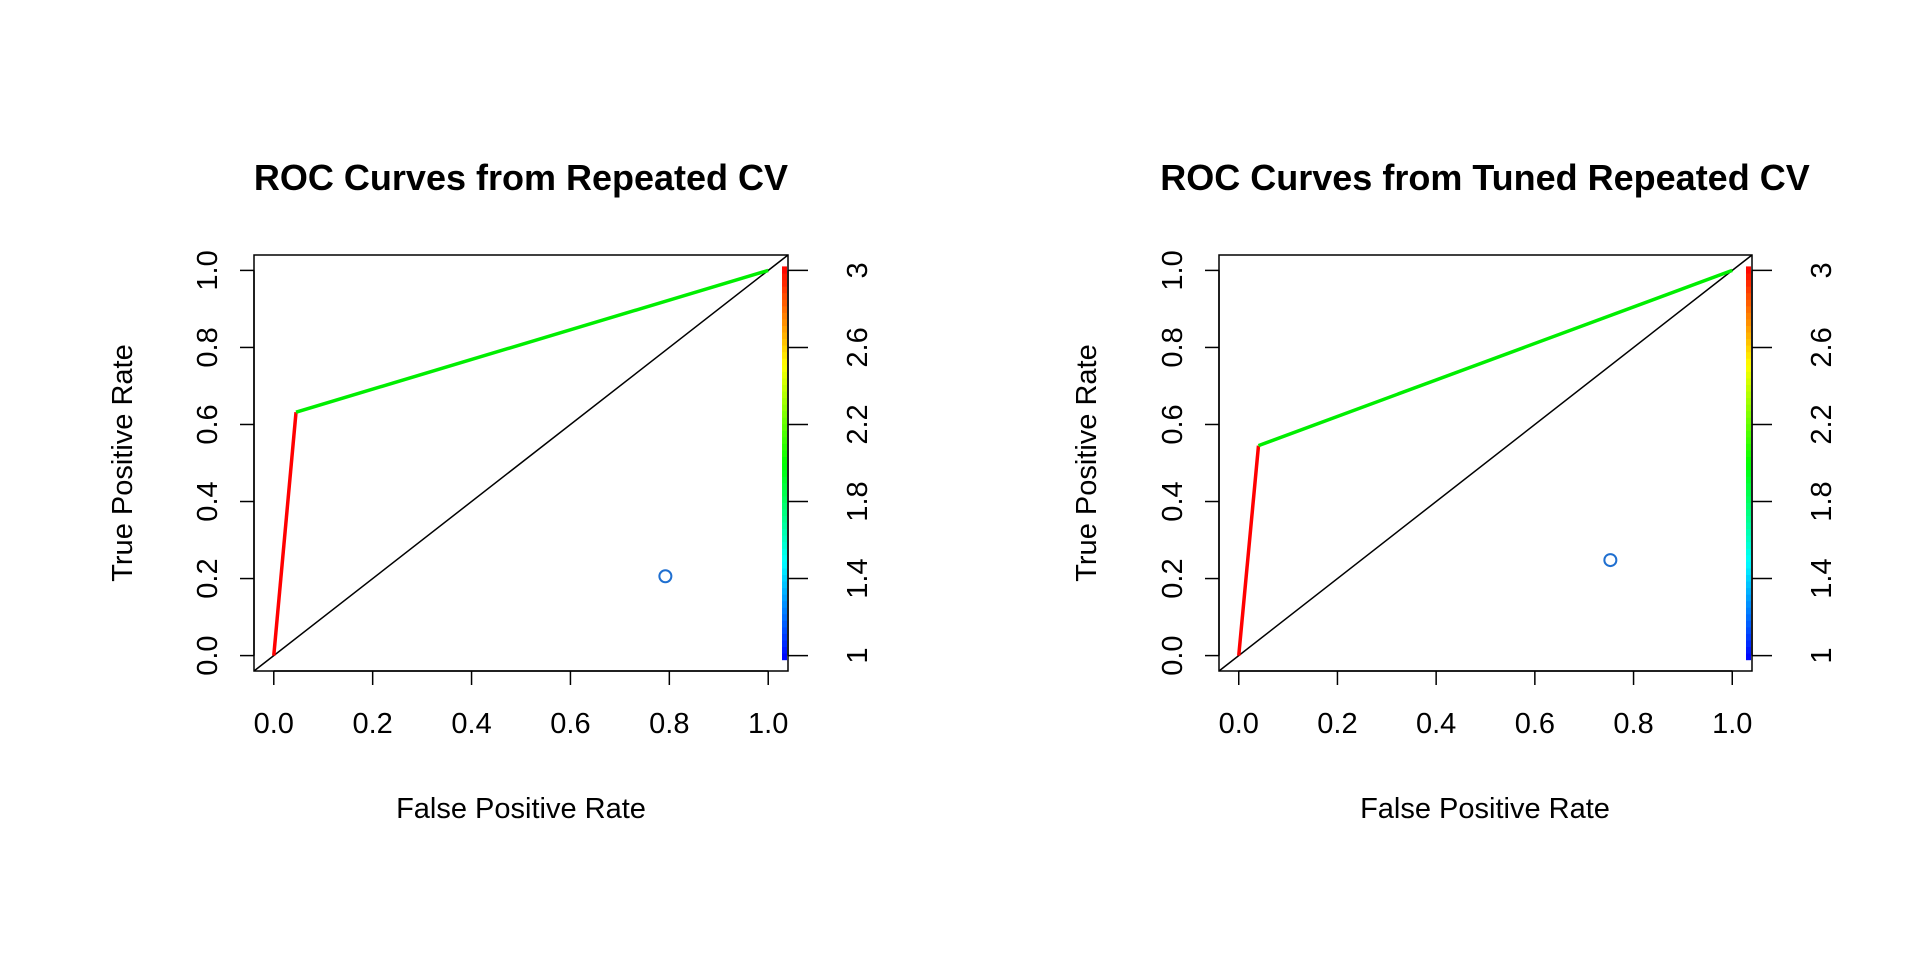 Image resolution: width=1920 pixels, height=965 pixels. What do you see at coordinates (1188, 463) in the screenshot?
I see `y-axis: 0.0 0.2 0.4 0.6 0.8 1.0` at bounding box center [1188, 463].